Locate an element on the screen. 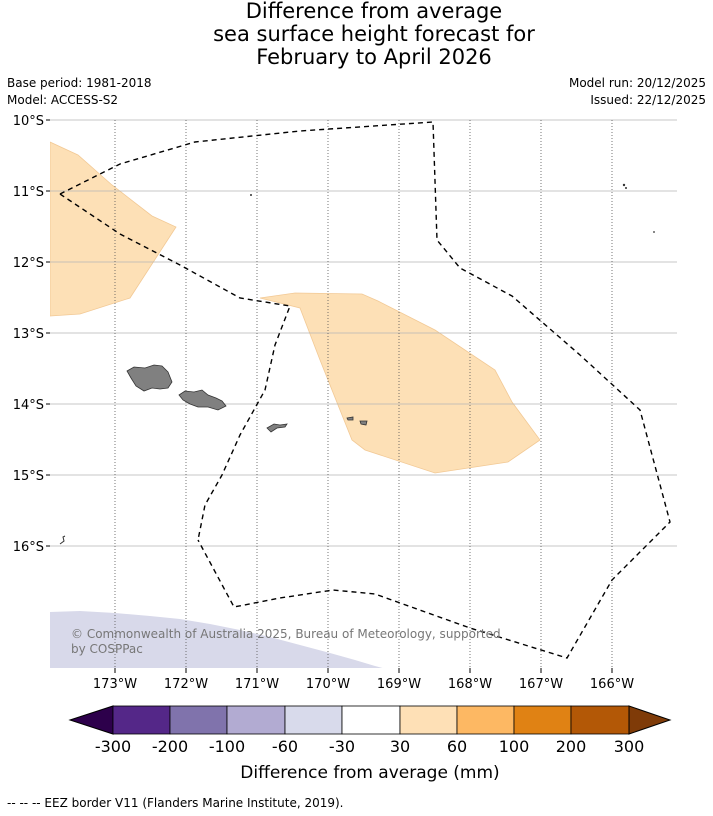 This screenshot has width=713, height=816. lon-label: 169°W is located at coordinates (399, 684).